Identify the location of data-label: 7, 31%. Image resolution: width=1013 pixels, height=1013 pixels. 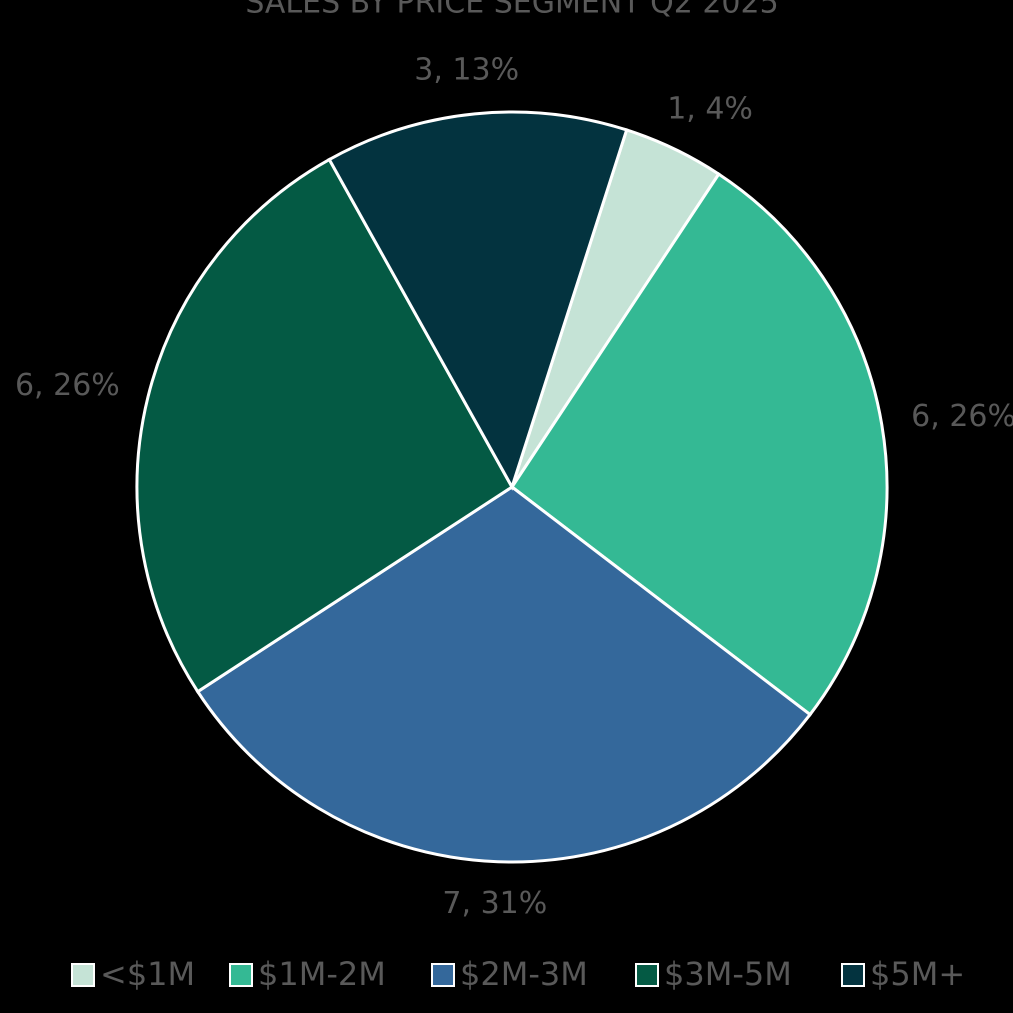
(494, 903).